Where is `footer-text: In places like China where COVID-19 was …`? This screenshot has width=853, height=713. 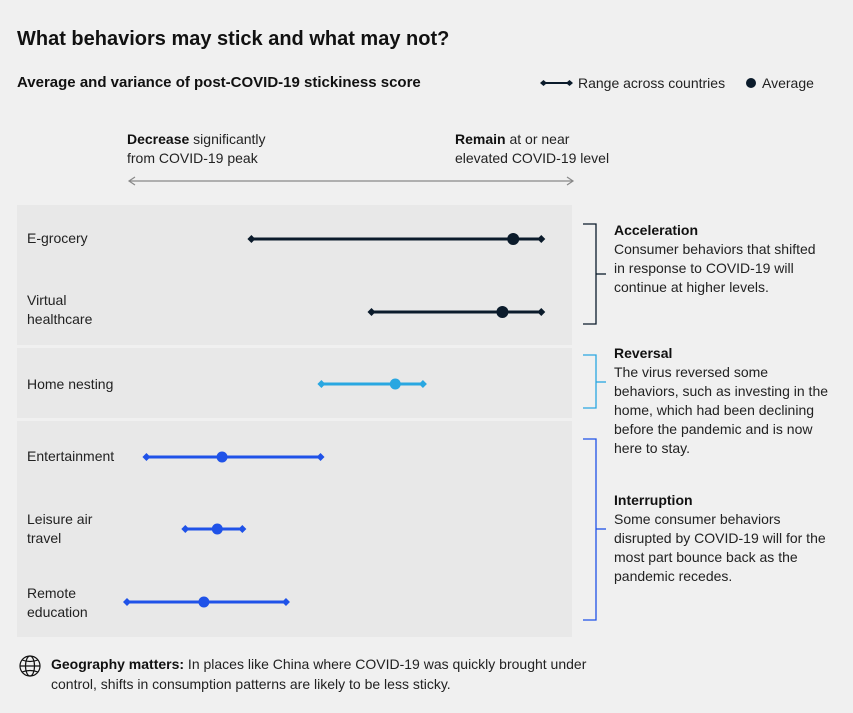
footer-text: In places like China where COVID-19 was … is located at coordinates (319, 674).